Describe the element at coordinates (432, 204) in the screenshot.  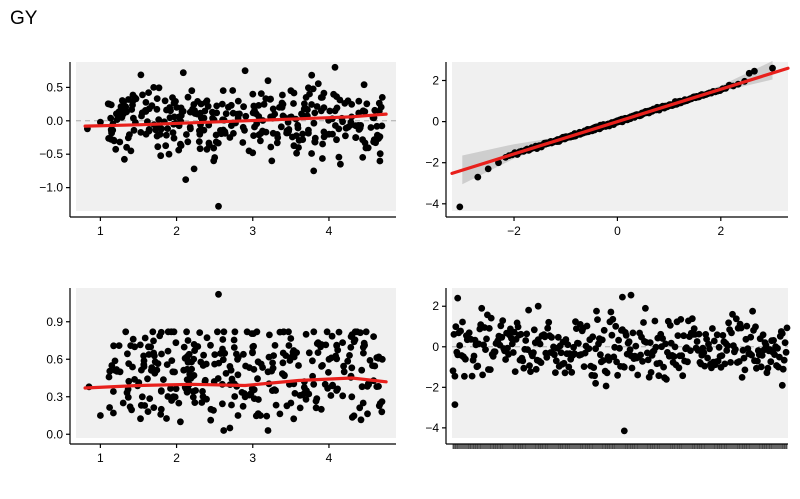
I see `y-tick-label: −4` at that location.